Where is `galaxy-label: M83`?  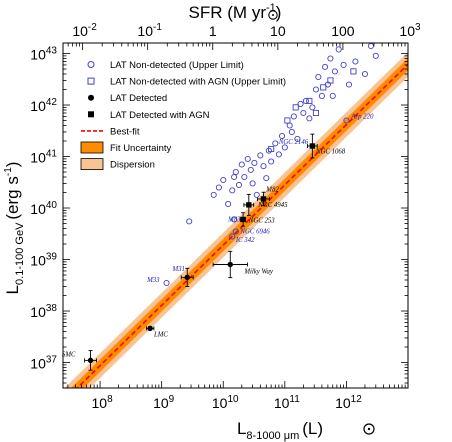 galaxy-label: M83 is located at coordinates (234, 219).